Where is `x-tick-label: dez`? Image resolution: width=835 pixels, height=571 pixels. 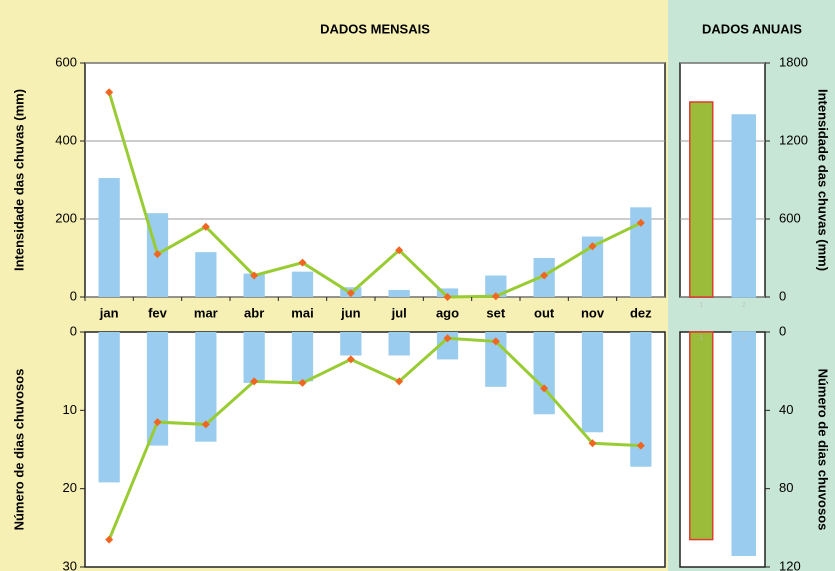
x-tick-label: dez is located at coordinates (641, 312).